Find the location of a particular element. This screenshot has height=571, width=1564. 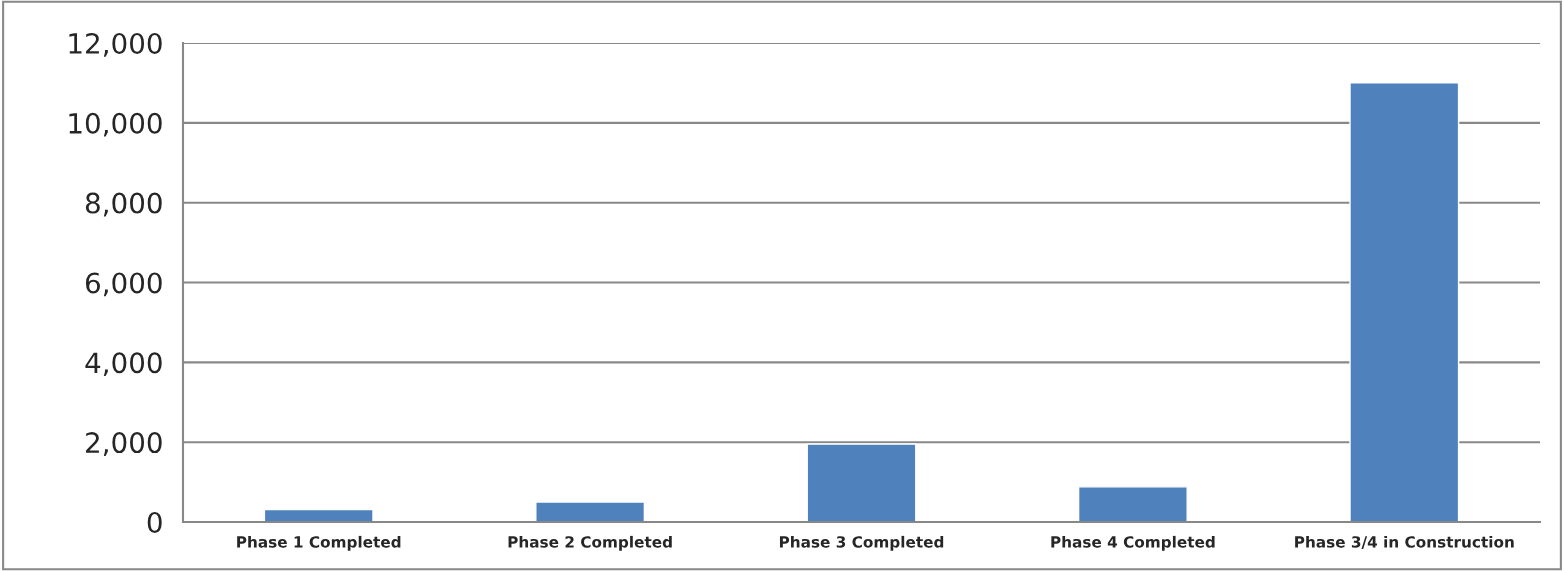

y-tick-label: 12,000 is located at coordinates (115, 44).